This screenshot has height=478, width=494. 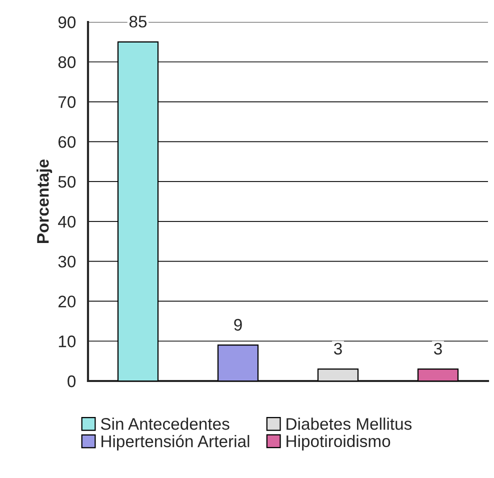 What do you see at coordinates (67, 142) in the screenshot?
I see `y-tick-label: 60` at bounding box center [67, 142].